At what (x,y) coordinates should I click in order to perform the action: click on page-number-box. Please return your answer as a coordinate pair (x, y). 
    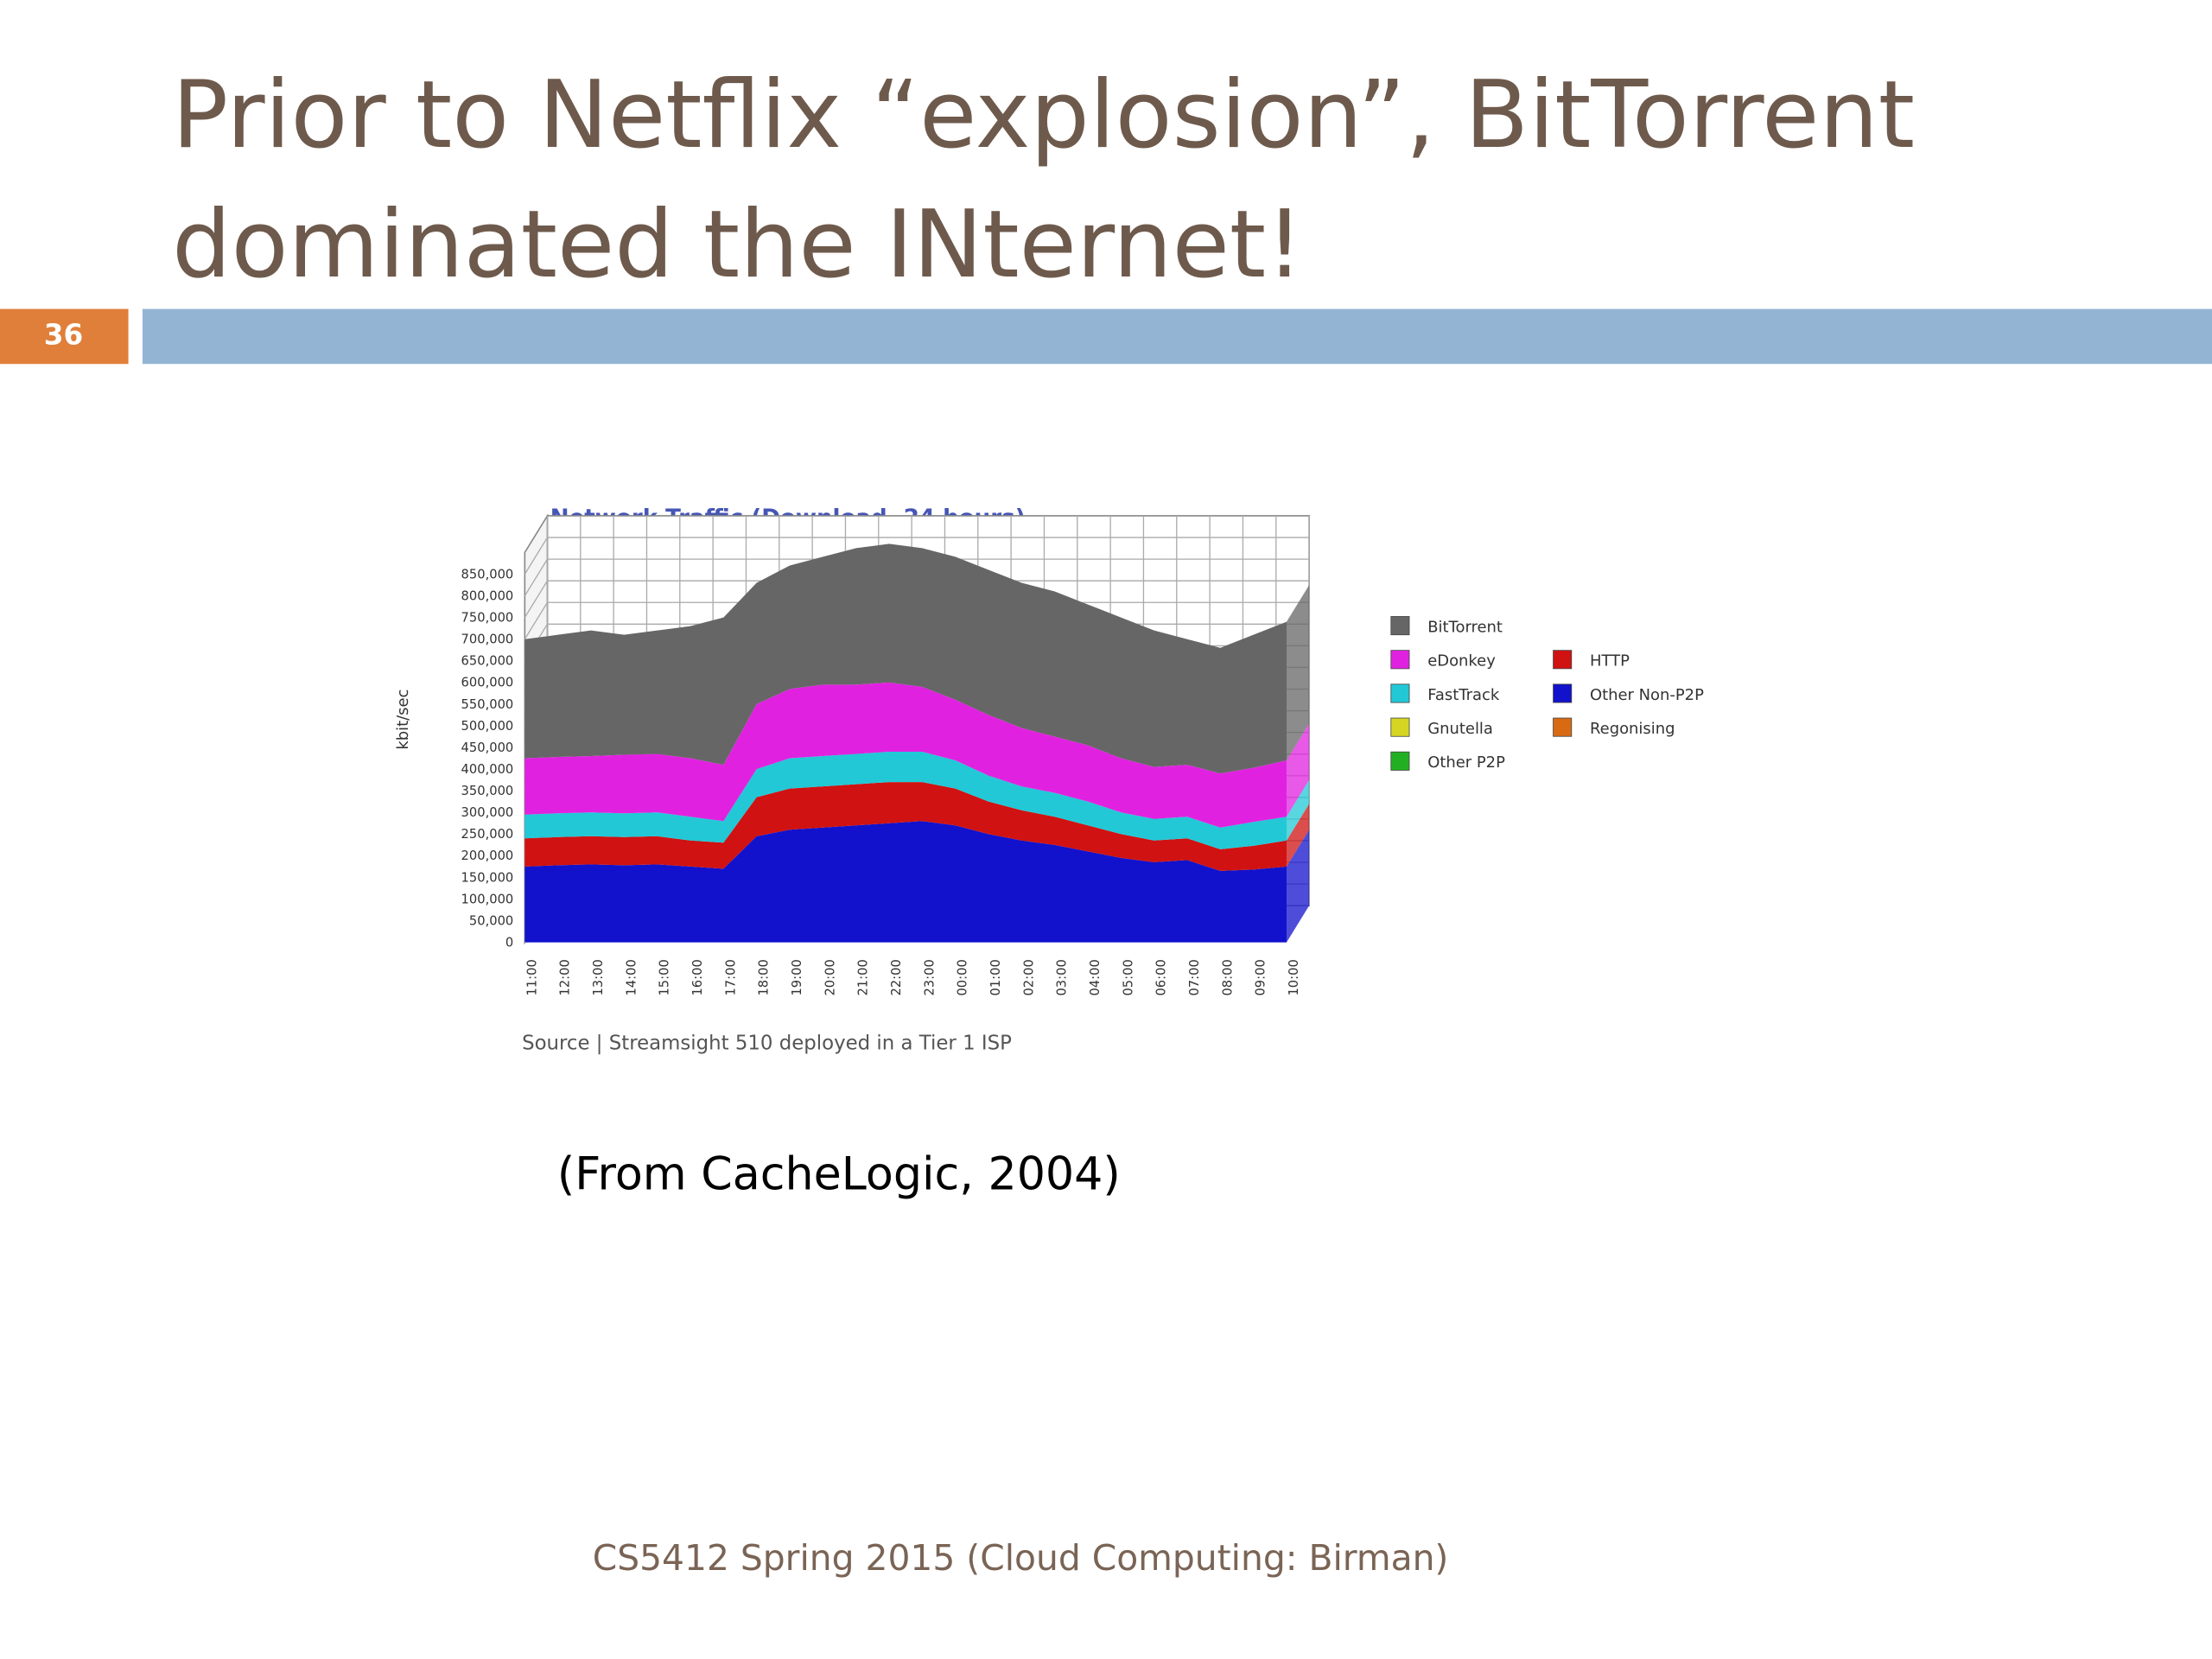
    Looking at the image, I should click on (64, 336).